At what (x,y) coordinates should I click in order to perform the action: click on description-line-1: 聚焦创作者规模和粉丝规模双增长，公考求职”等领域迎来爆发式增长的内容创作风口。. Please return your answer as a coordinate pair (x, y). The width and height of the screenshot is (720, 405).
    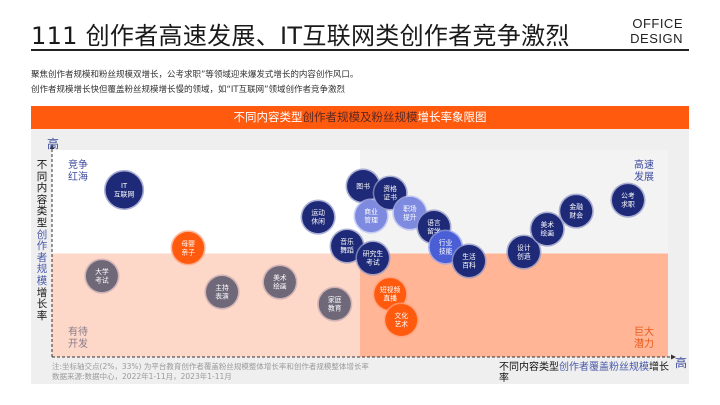
    Looking at the image, I should click on (195, 75).